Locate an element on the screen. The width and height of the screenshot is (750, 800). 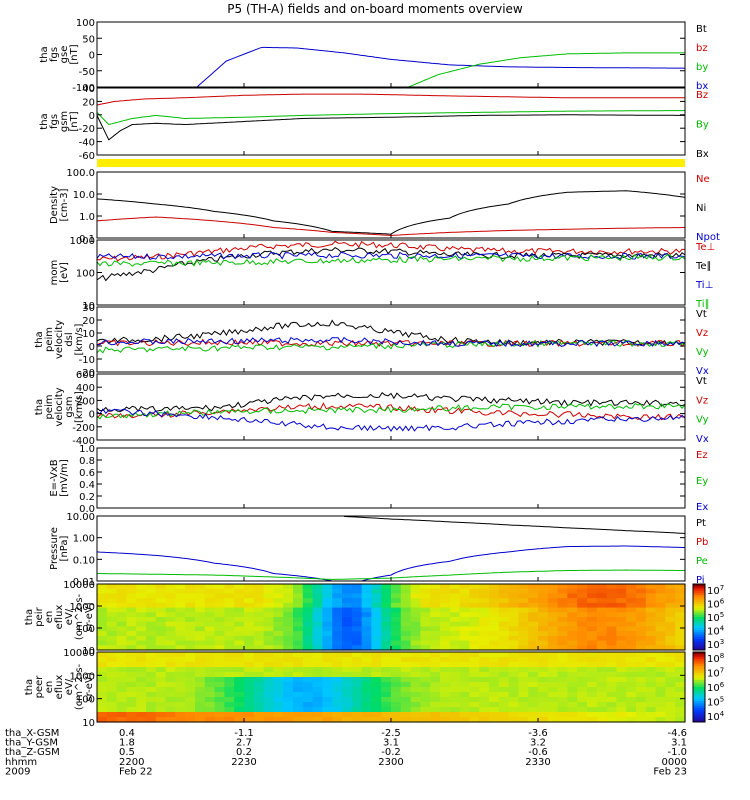
ephemeris-value: -0.6 is located at coordinates (538, 752).